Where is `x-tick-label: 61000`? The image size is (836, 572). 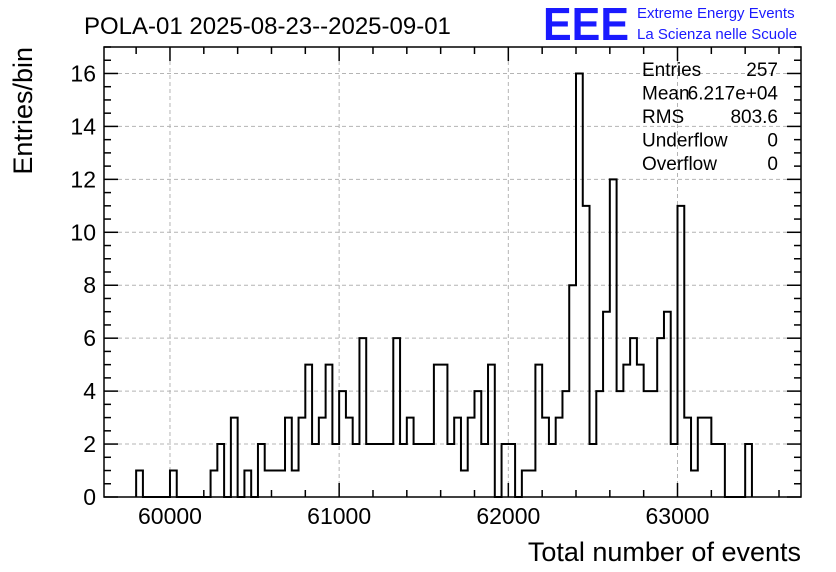 x-tick-label: 61000 is located at coordinates (339, 516).